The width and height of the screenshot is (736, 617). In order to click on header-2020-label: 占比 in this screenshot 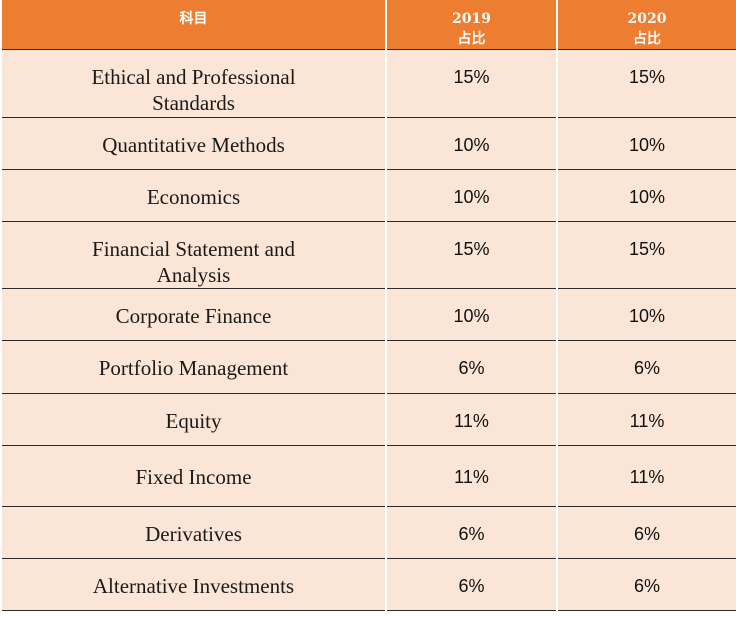, I will do `click(647, 39)`.